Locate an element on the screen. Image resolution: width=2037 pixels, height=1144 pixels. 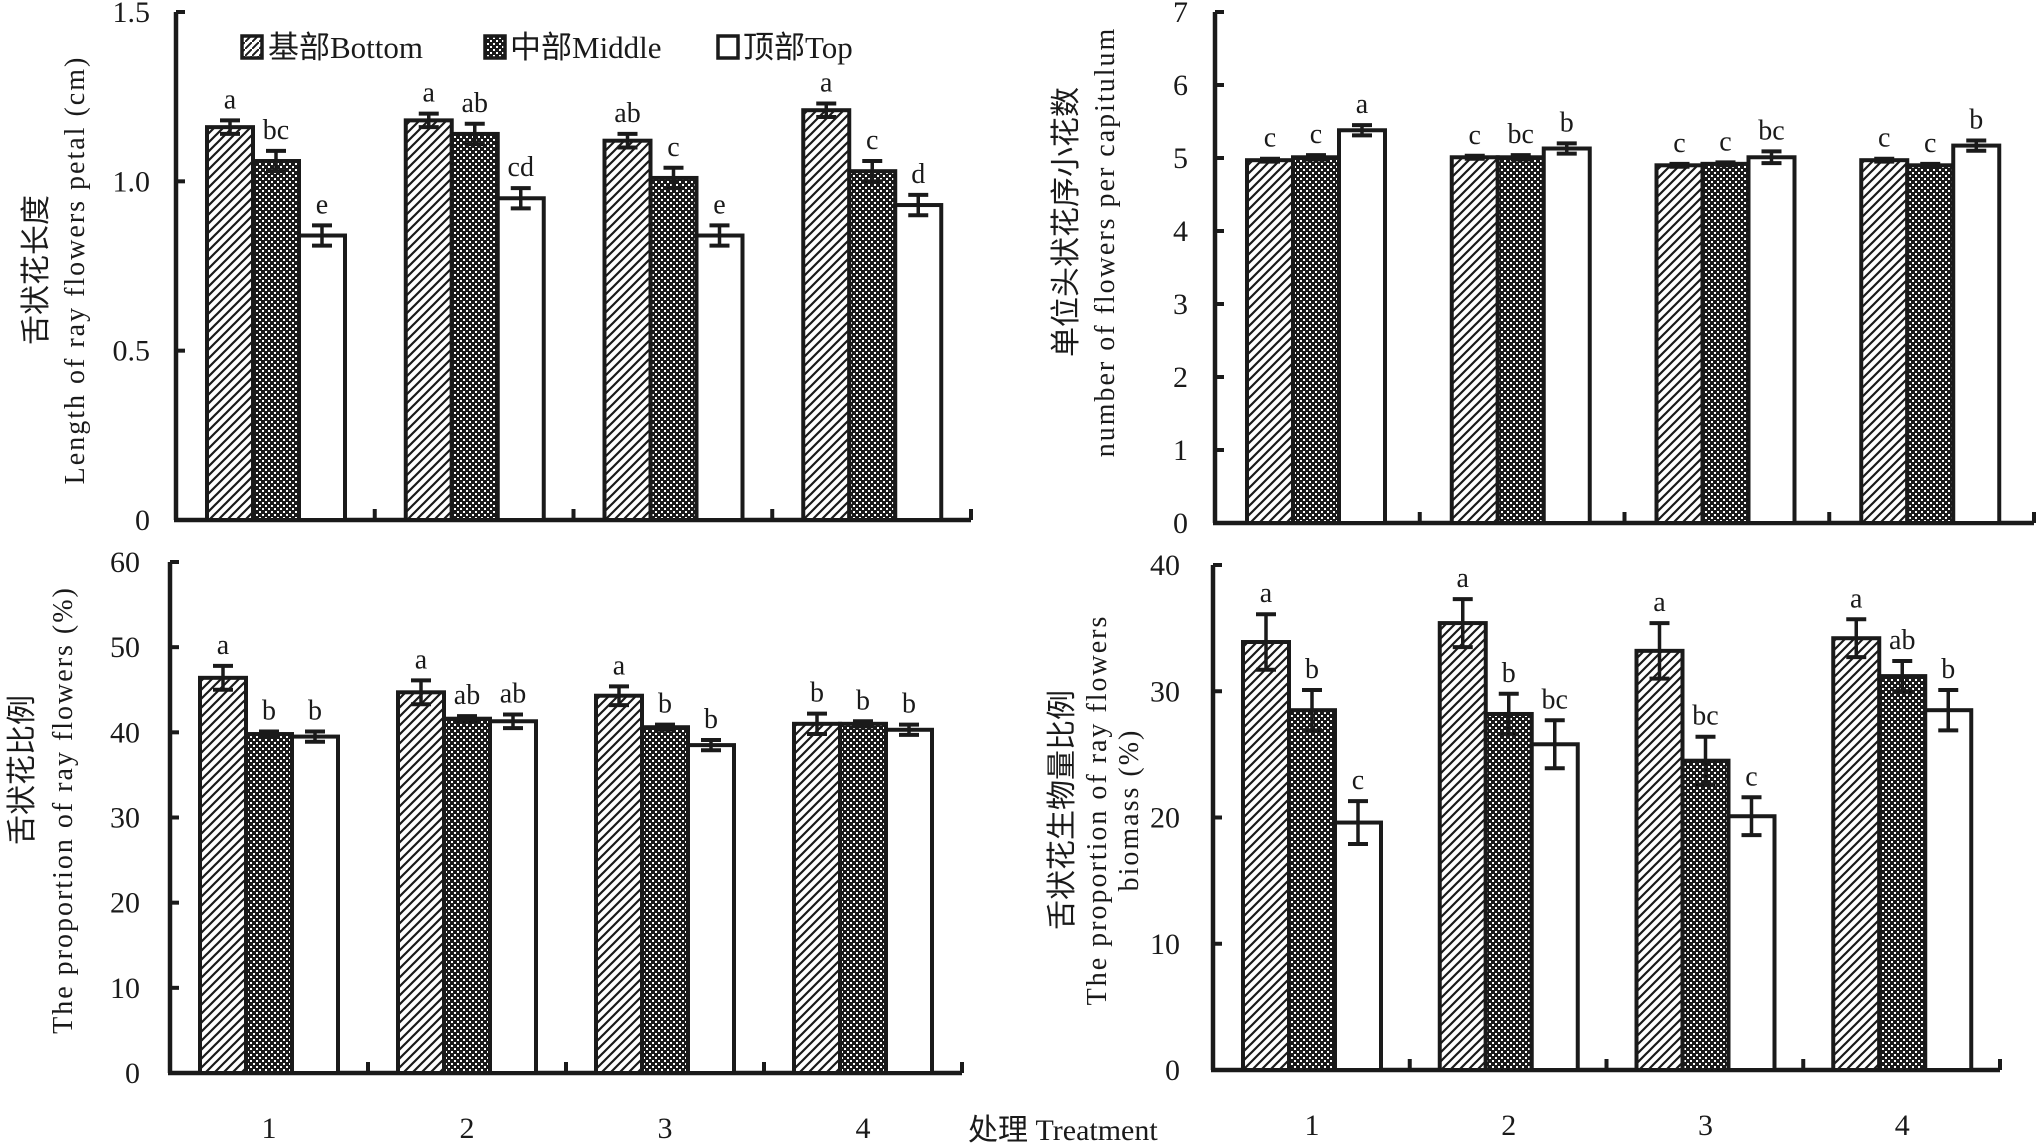
y-tick-label: 40 is located at coordinates (125, 732).